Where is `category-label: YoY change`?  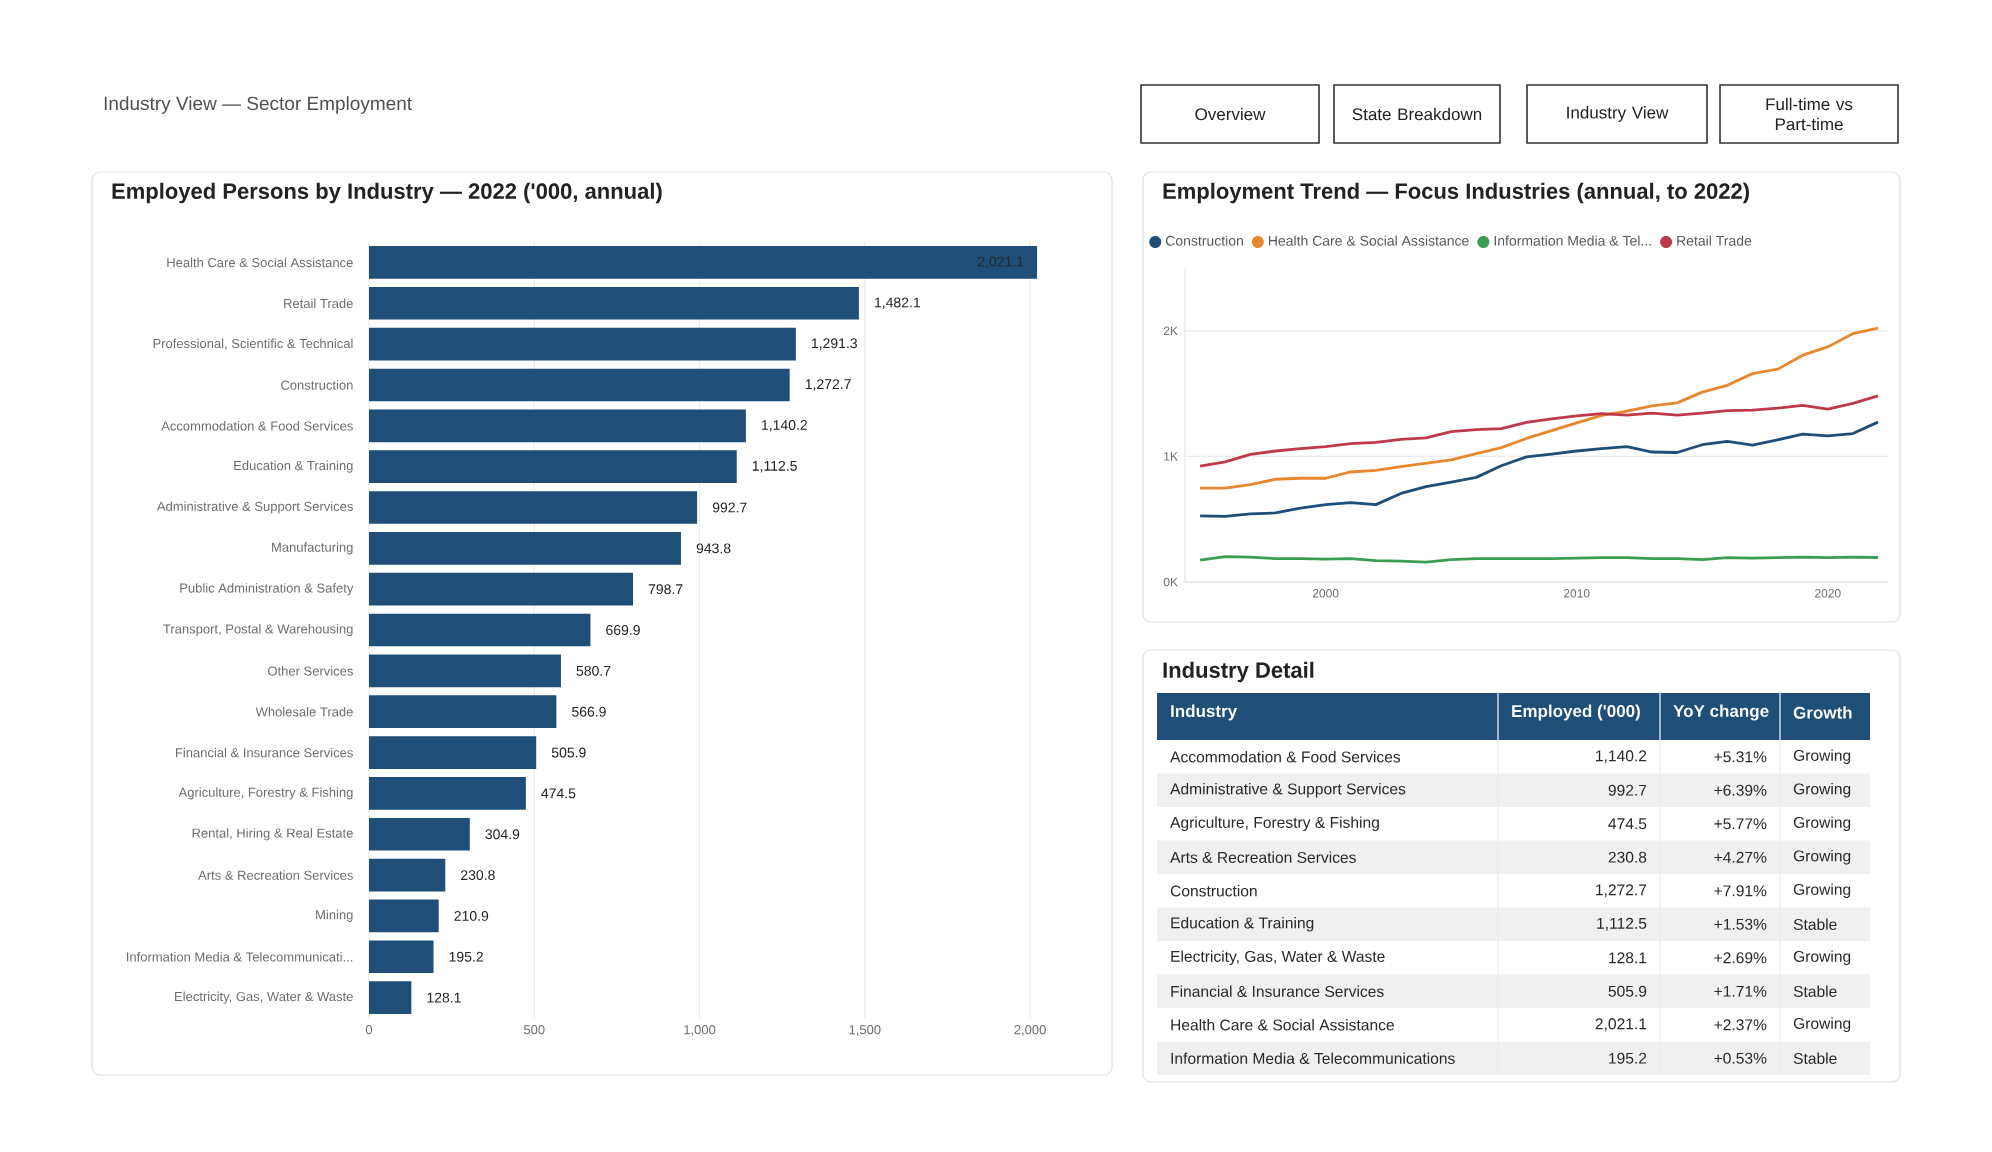 category-label: YoY change is located at coordinates (1721, 712).